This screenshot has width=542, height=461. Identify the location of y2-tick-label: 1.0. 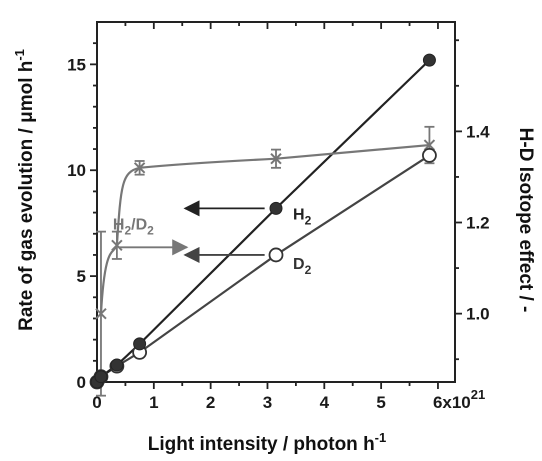
(478, 314).